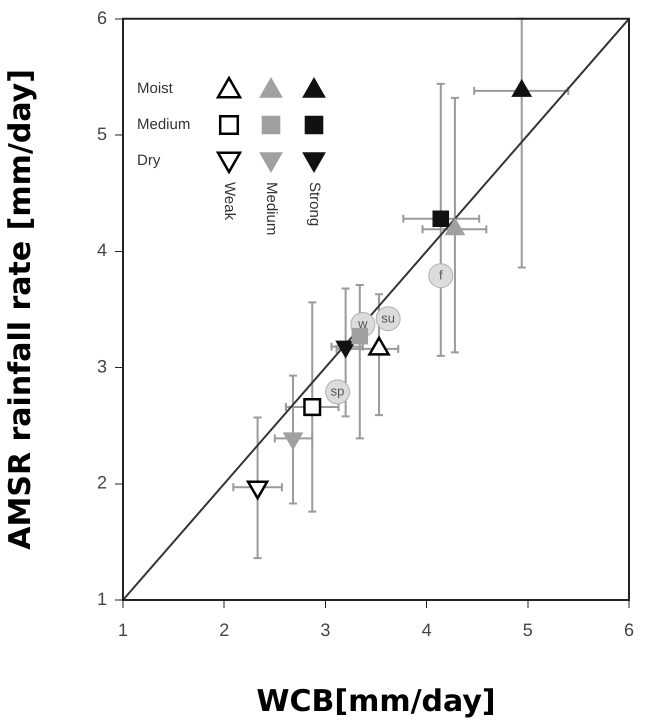  I want to click on y-tick-label: 4, so click(101, 250).